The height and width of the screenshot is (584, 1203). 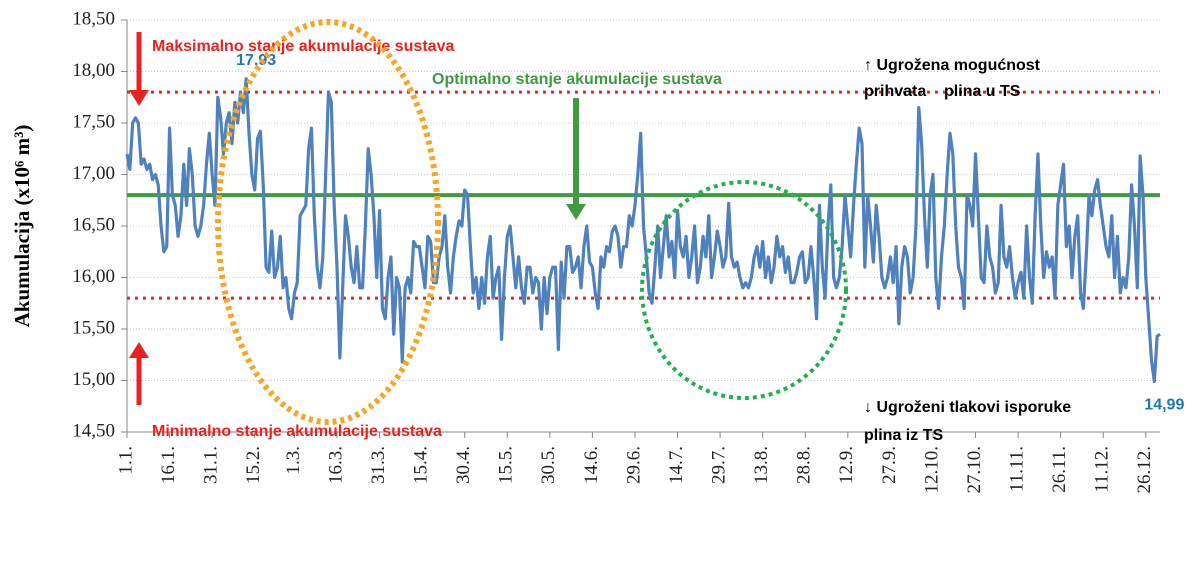 What do you see at coordinates (577, 79) in the screenshot?
I see `annotation: Optimalno stanje akumulacije sustava` at bounding box center [577, 79].